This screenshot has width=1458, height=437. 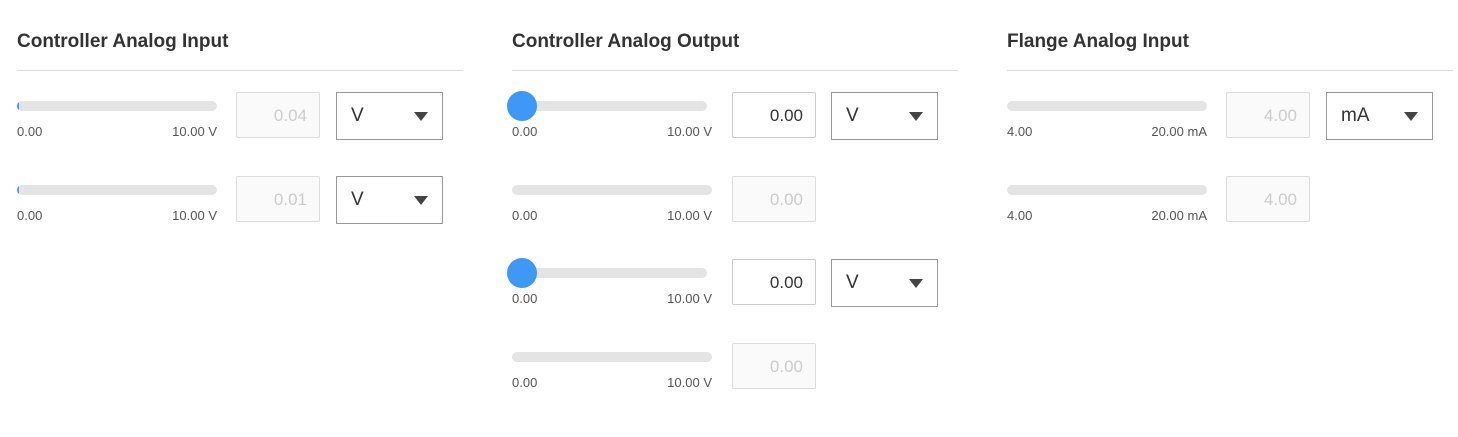 I want to click on channel-row: 0.00 10.00 V 0.01 V, so click(x=240, y=200).